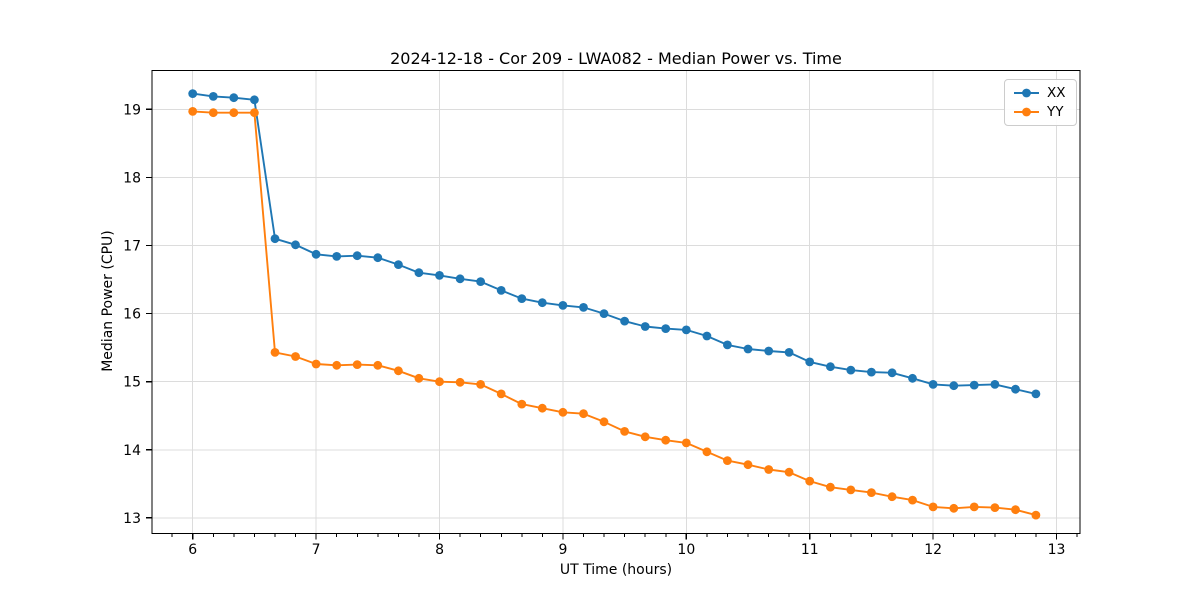  Describe the element at coordinates (686, 550) in the screenshot. I see `x-tick-label: 10` at that location.